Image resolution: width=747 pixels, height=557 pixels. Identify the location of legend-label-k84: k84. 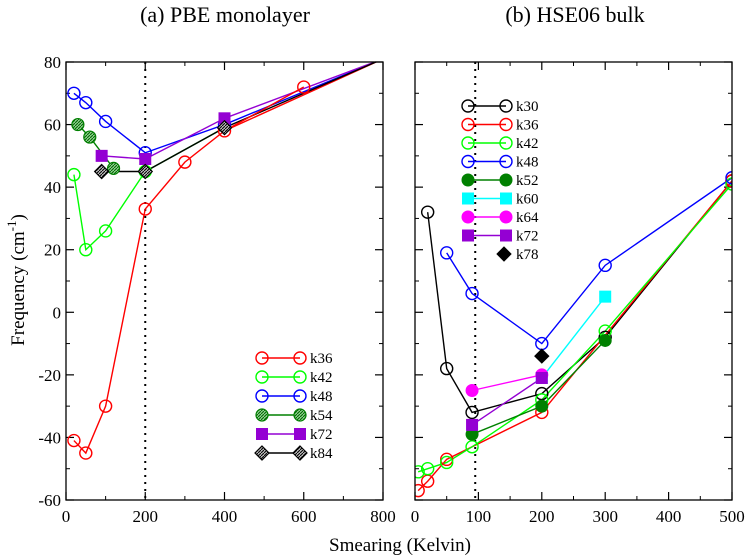
(321, 454).